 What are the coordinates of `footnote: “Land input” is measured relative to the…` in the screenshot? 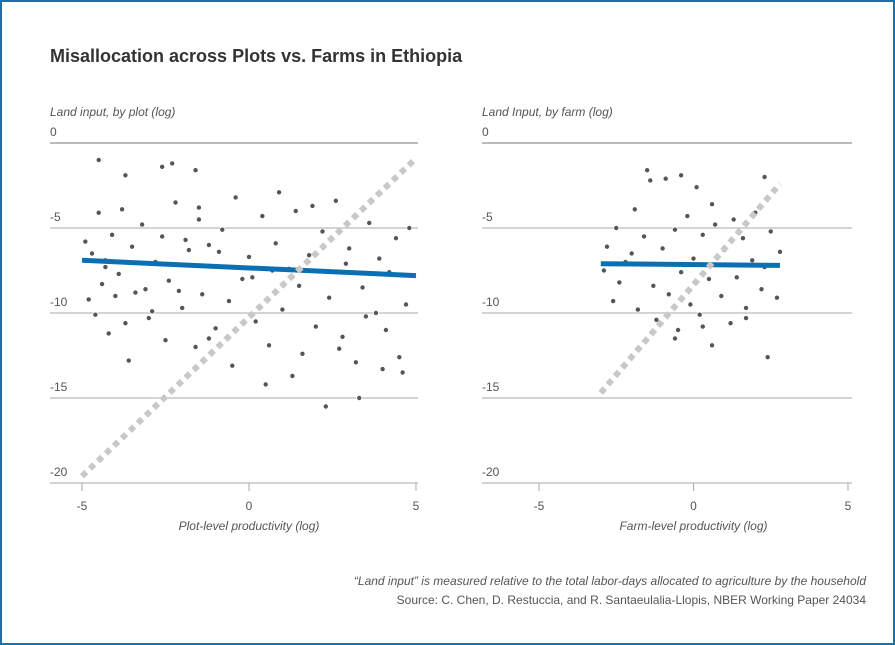 It's located at (610, 581).